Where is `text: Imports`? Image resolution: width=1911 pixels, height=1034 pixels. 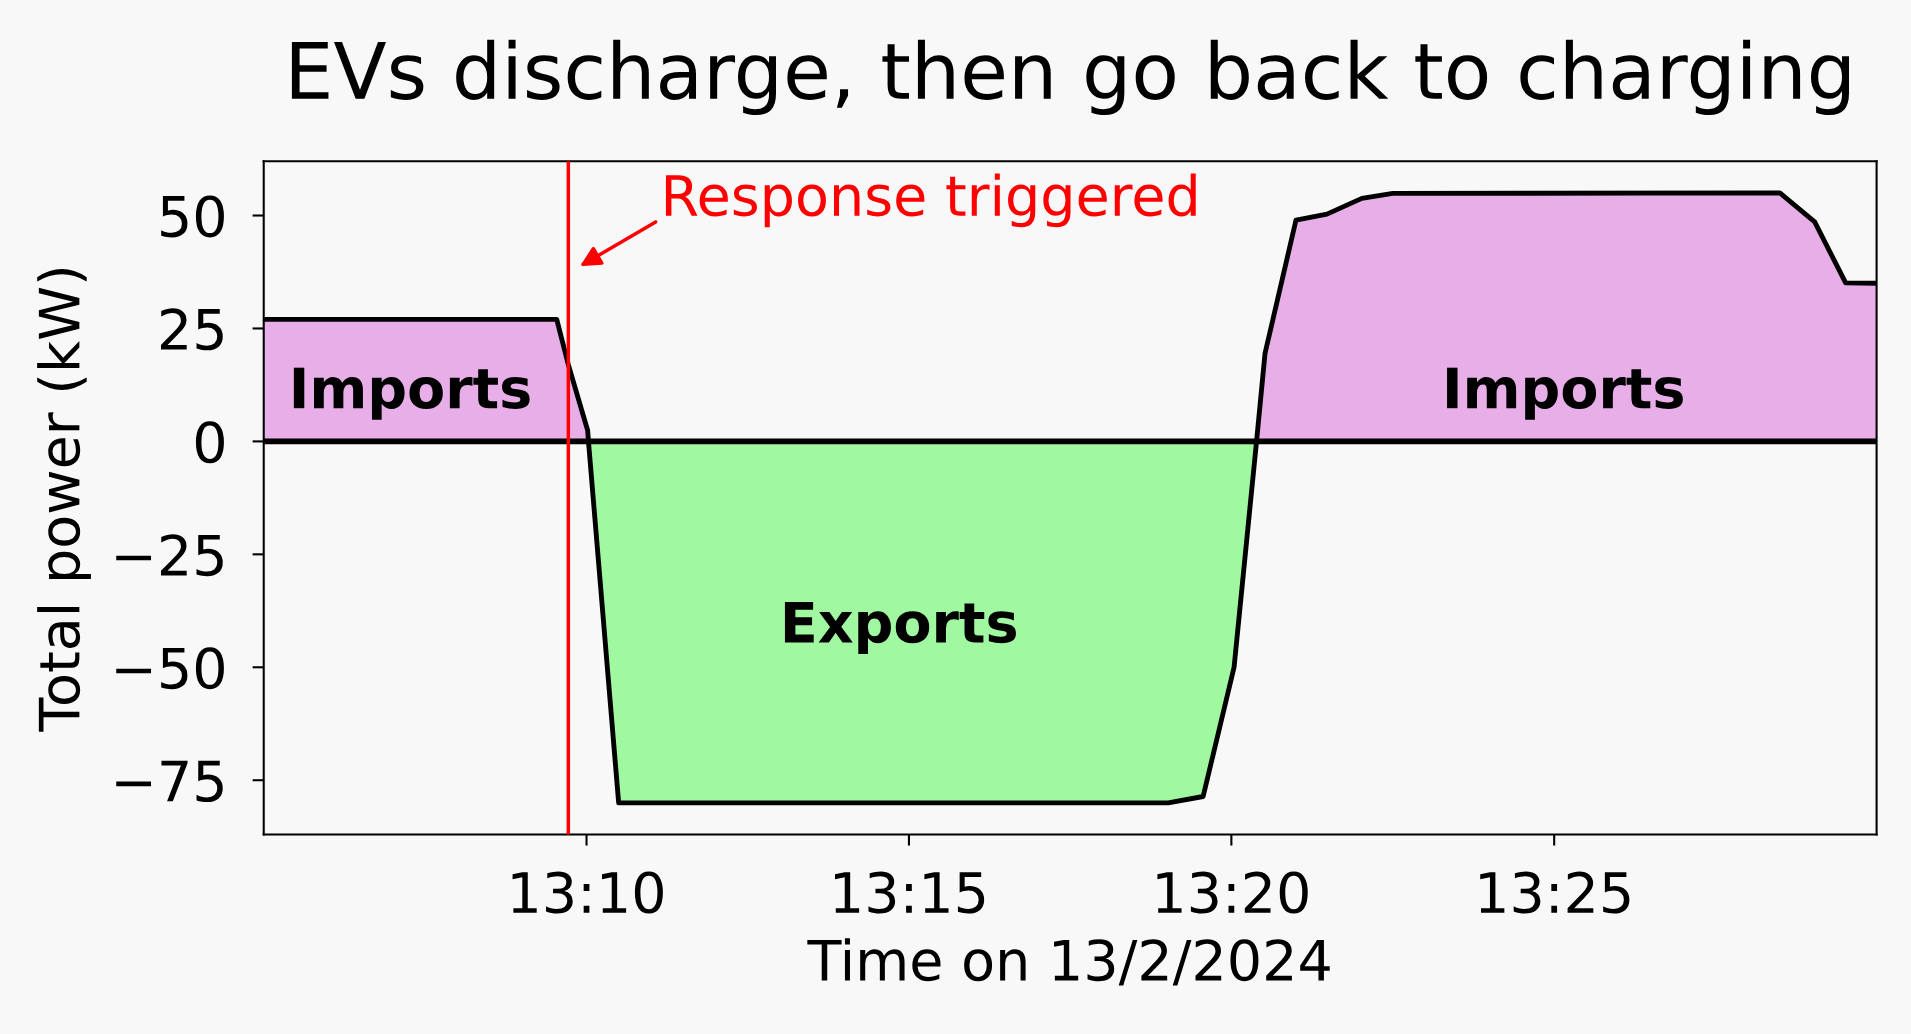
text: Imports is located at coordinates (1565, 393).